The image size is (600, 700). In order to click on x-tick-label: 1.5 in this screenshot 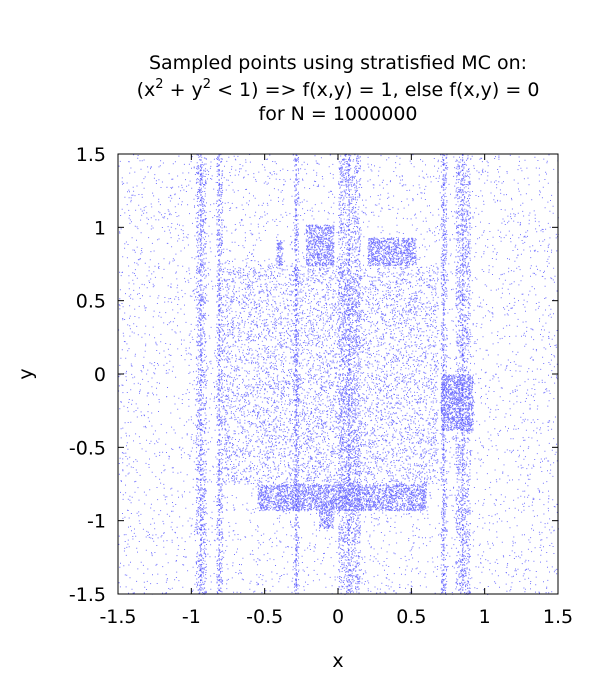, I will do `click(558, 617)`.